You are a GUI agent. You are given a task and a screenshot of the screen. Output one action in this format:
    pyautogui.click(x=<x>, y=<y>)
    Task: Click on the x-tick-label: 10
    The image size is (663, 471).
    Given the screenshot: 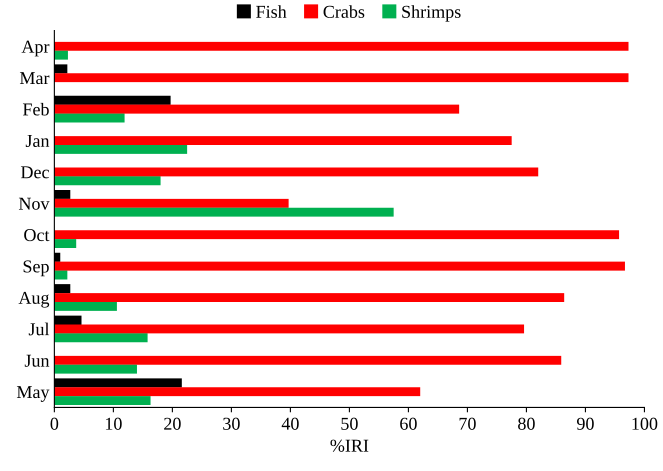 What is the action you would take?
    pyautogui.click(x=114, y=424)
    